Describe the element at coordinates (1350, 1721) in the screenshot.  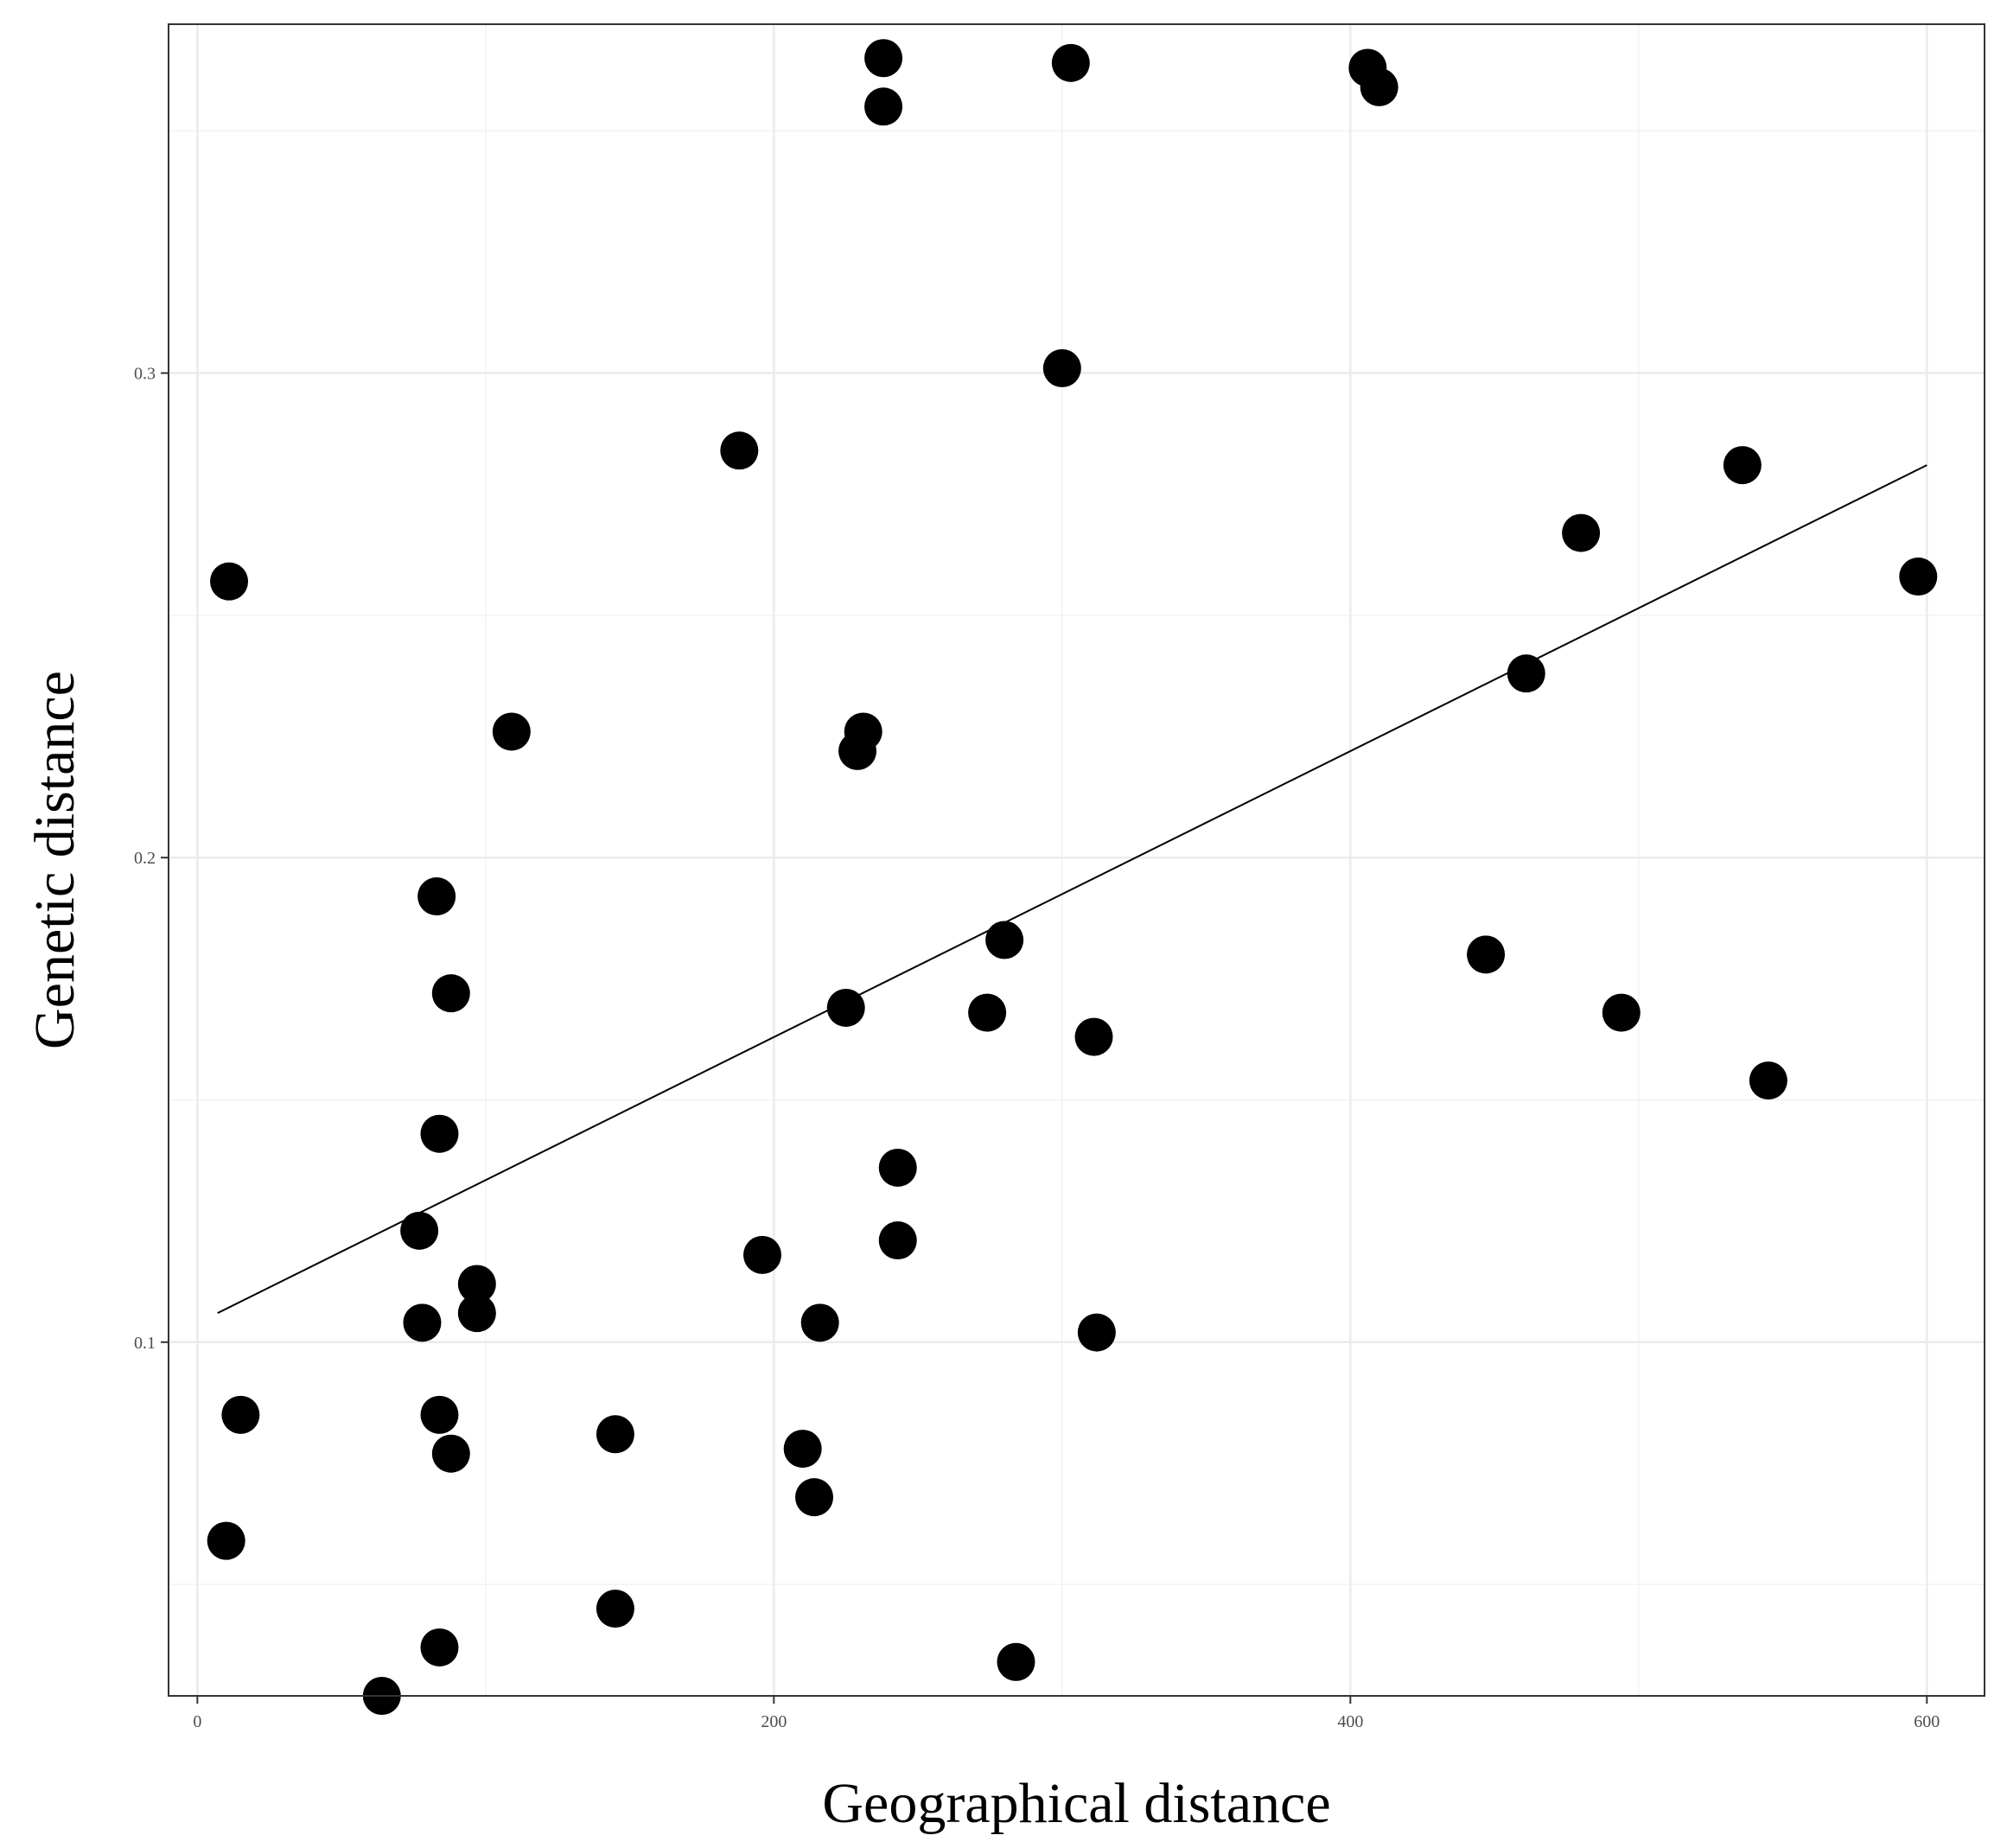
I see `x-tick-label: 400` at that location.